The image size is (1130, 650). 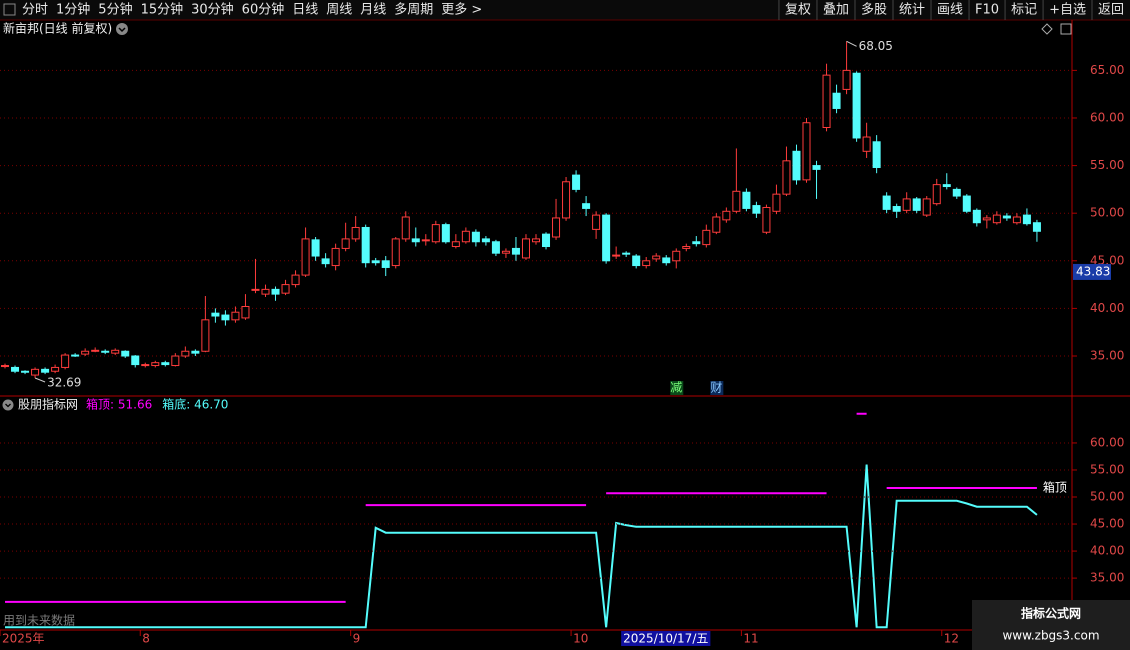 I want to click on cursor-value: 43.83, so click(x=1093, y=271).